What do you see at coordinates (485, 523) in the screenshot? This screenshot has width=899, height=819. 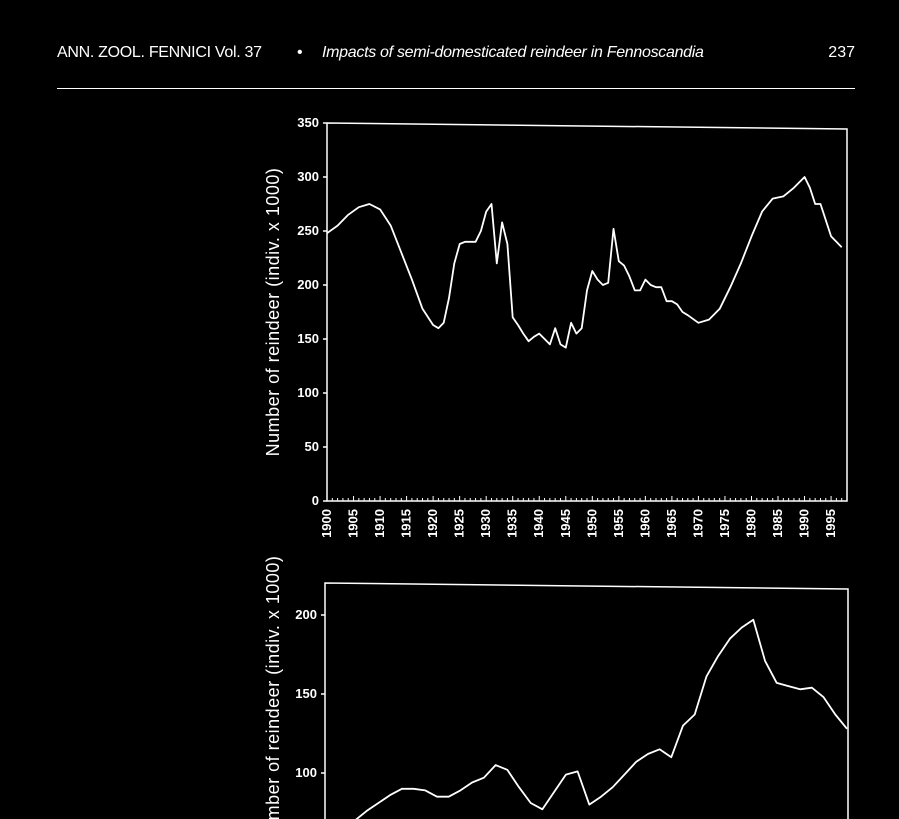 I see `x-tick-label: 1930` at bounding box center [485, 523].